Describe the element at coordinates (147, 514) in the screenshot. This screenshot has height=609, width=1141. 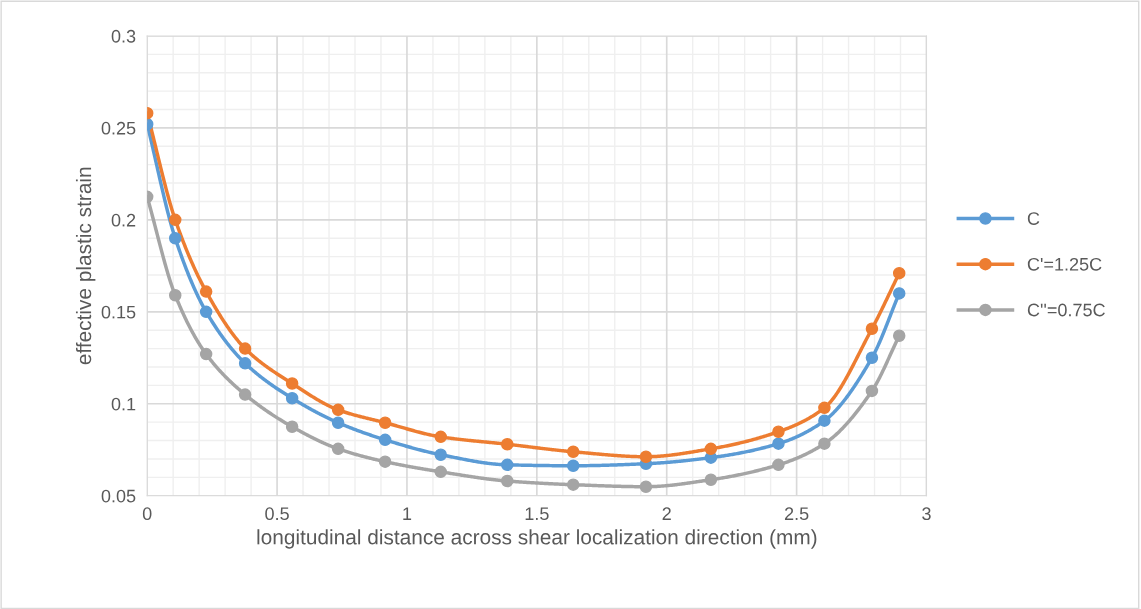
I see `x-tick-label: 0` at that location.